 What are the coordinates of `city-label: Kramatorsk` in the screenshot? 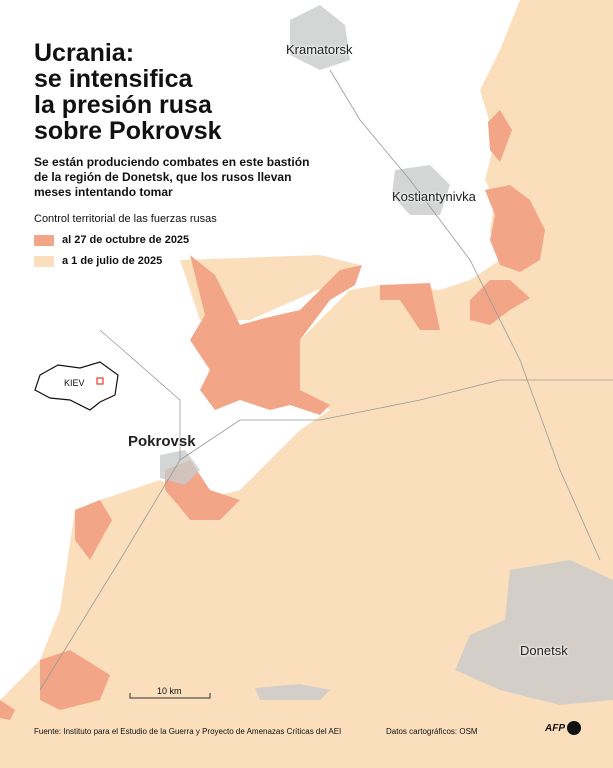 It's located at (319, 49).